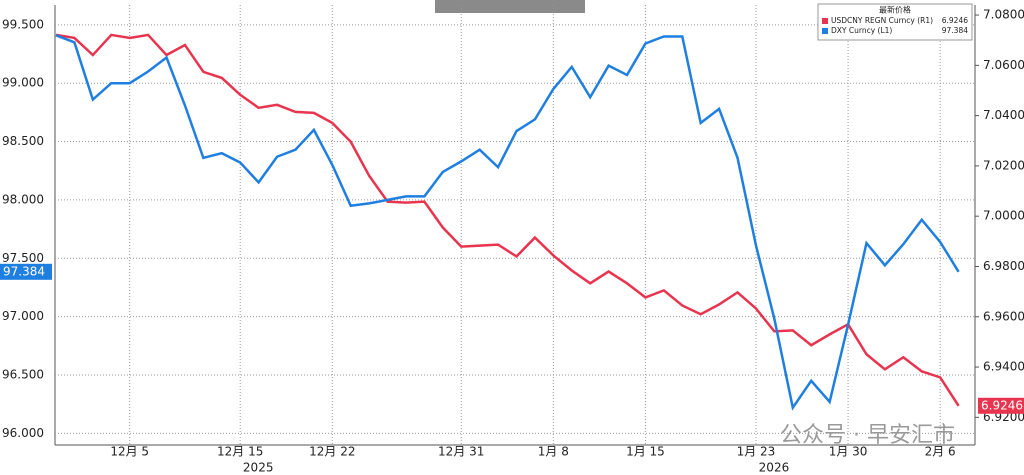 This screenshot has width=1024, height=475. I want to click on x-tick-label: 12月 22, so click(332, 452).